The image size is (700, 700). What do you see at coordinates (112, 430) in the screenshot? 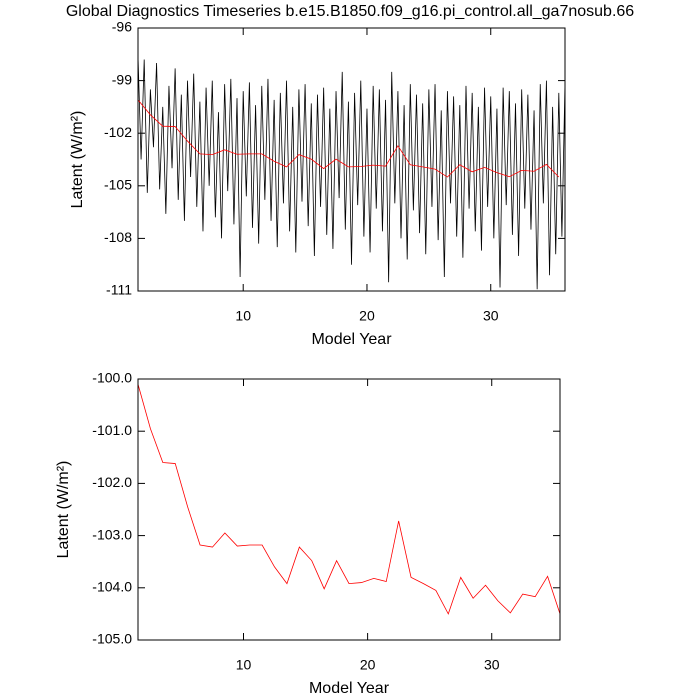
I see `y-tick-label: -101.0` at bounding box center [112, 430].